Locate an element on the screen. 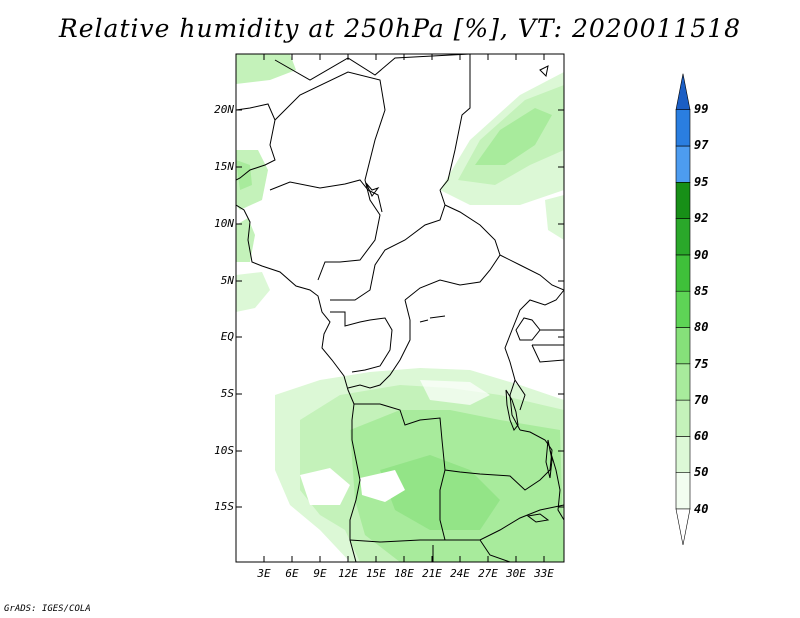 Image resolution: width=800 pixels, height=618 pixels. lon-label-6e: 6E is located at coordinates (292, 573).